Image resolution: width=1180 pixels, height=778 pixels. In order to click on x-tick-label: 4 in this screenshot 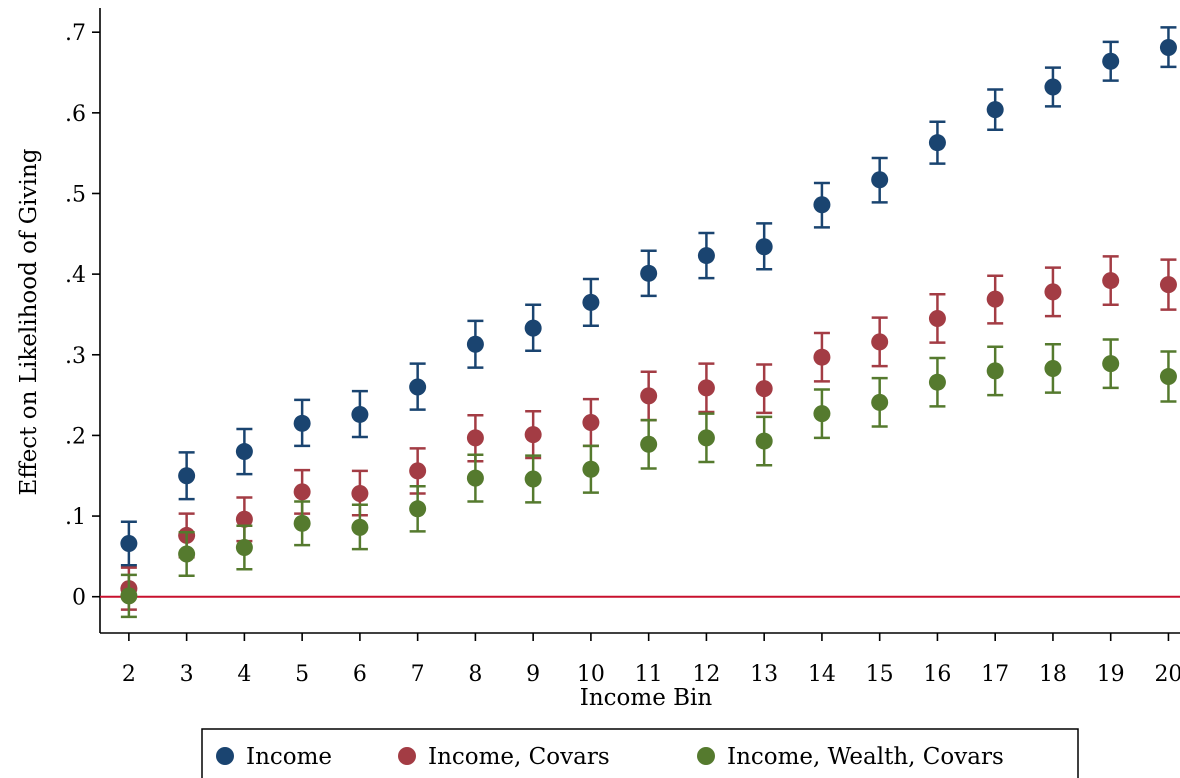, I will do `click(244, 674)`.